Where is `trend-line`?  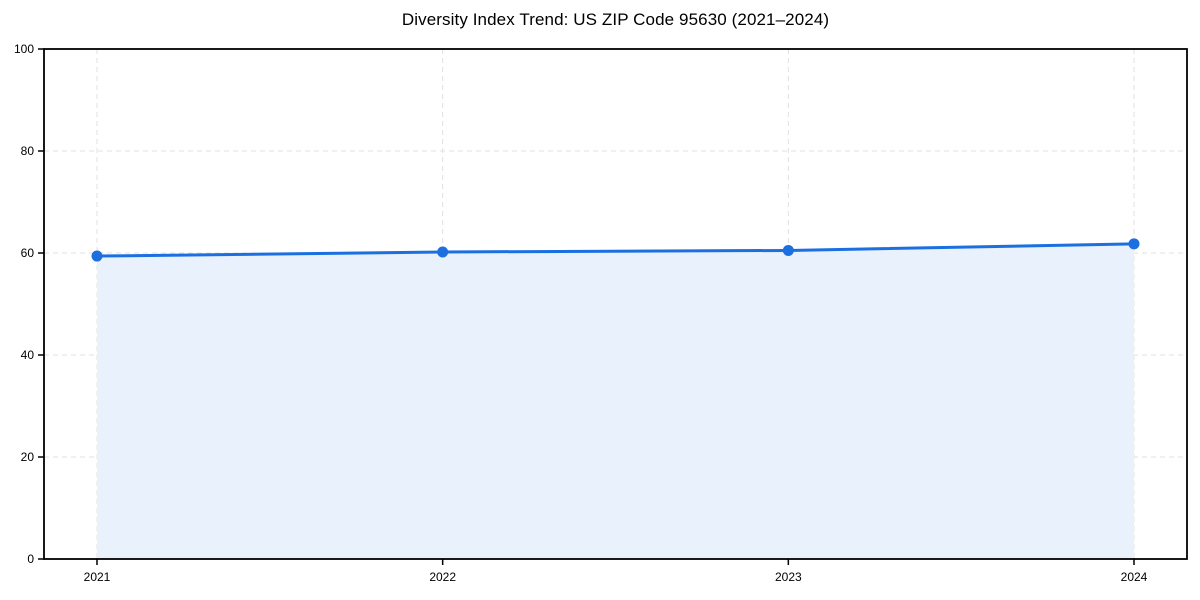
trend-line is located at coordinates (615, 250).